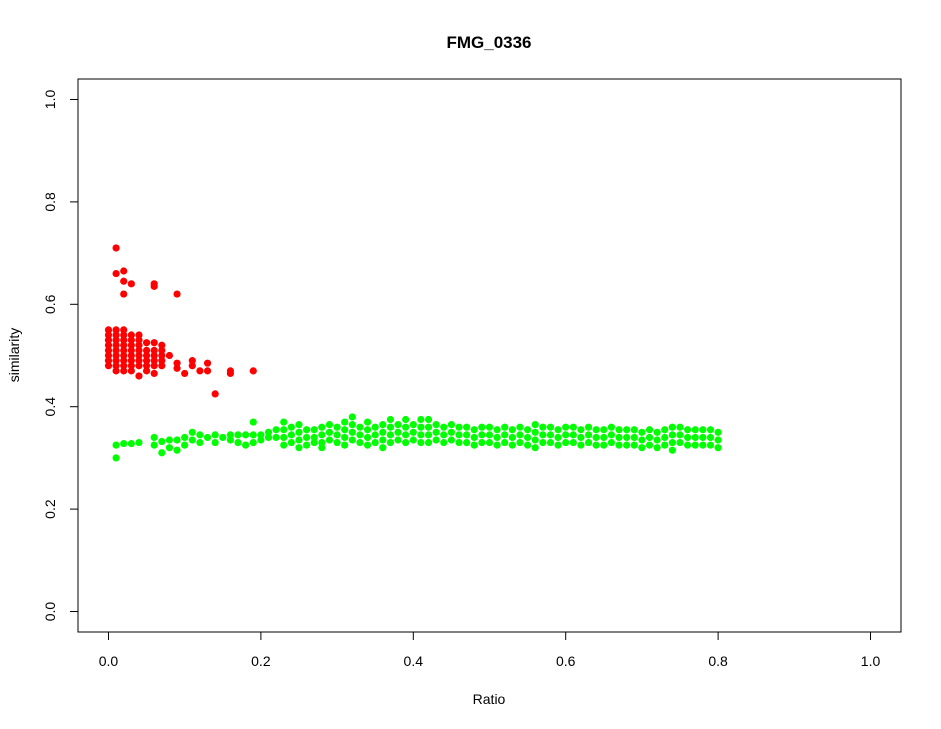  I want to click on x-axis-label: Ratio, so click(489, 699).